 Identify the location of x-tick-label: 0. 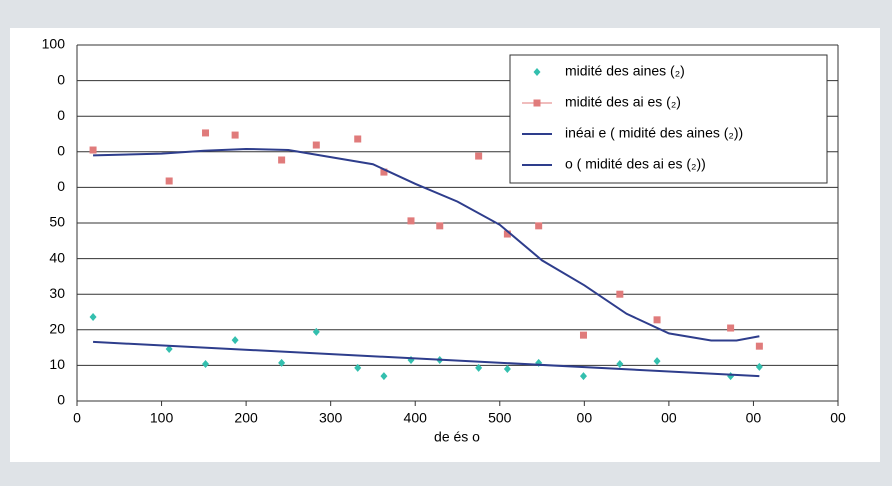
(77, 418).